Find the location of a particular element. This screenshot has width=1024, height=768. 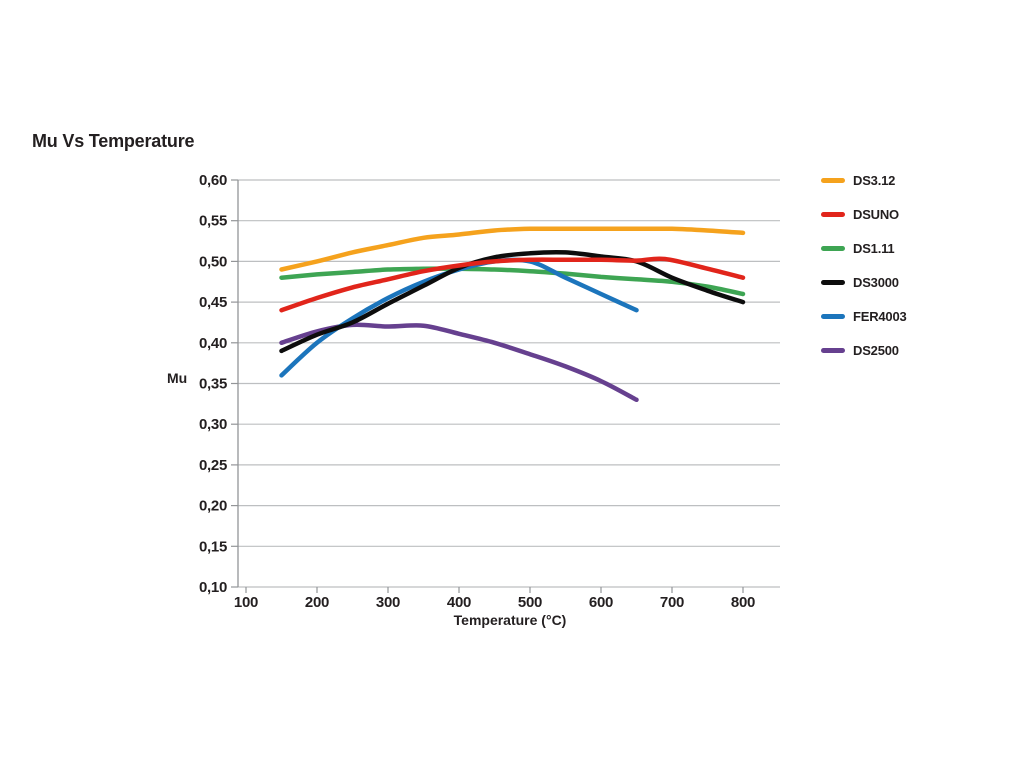

y-tick-label: 0,40 is located at coordinates (213, 343).